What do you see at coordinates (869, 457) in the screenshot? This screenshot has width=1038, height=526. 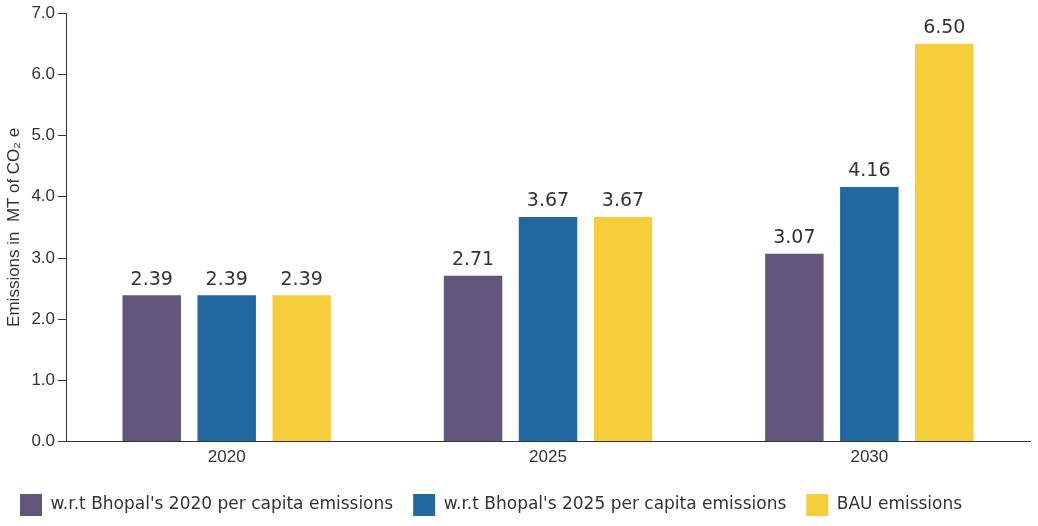 I see `x-tick-label: 2030` at bounding box center [869, 457].